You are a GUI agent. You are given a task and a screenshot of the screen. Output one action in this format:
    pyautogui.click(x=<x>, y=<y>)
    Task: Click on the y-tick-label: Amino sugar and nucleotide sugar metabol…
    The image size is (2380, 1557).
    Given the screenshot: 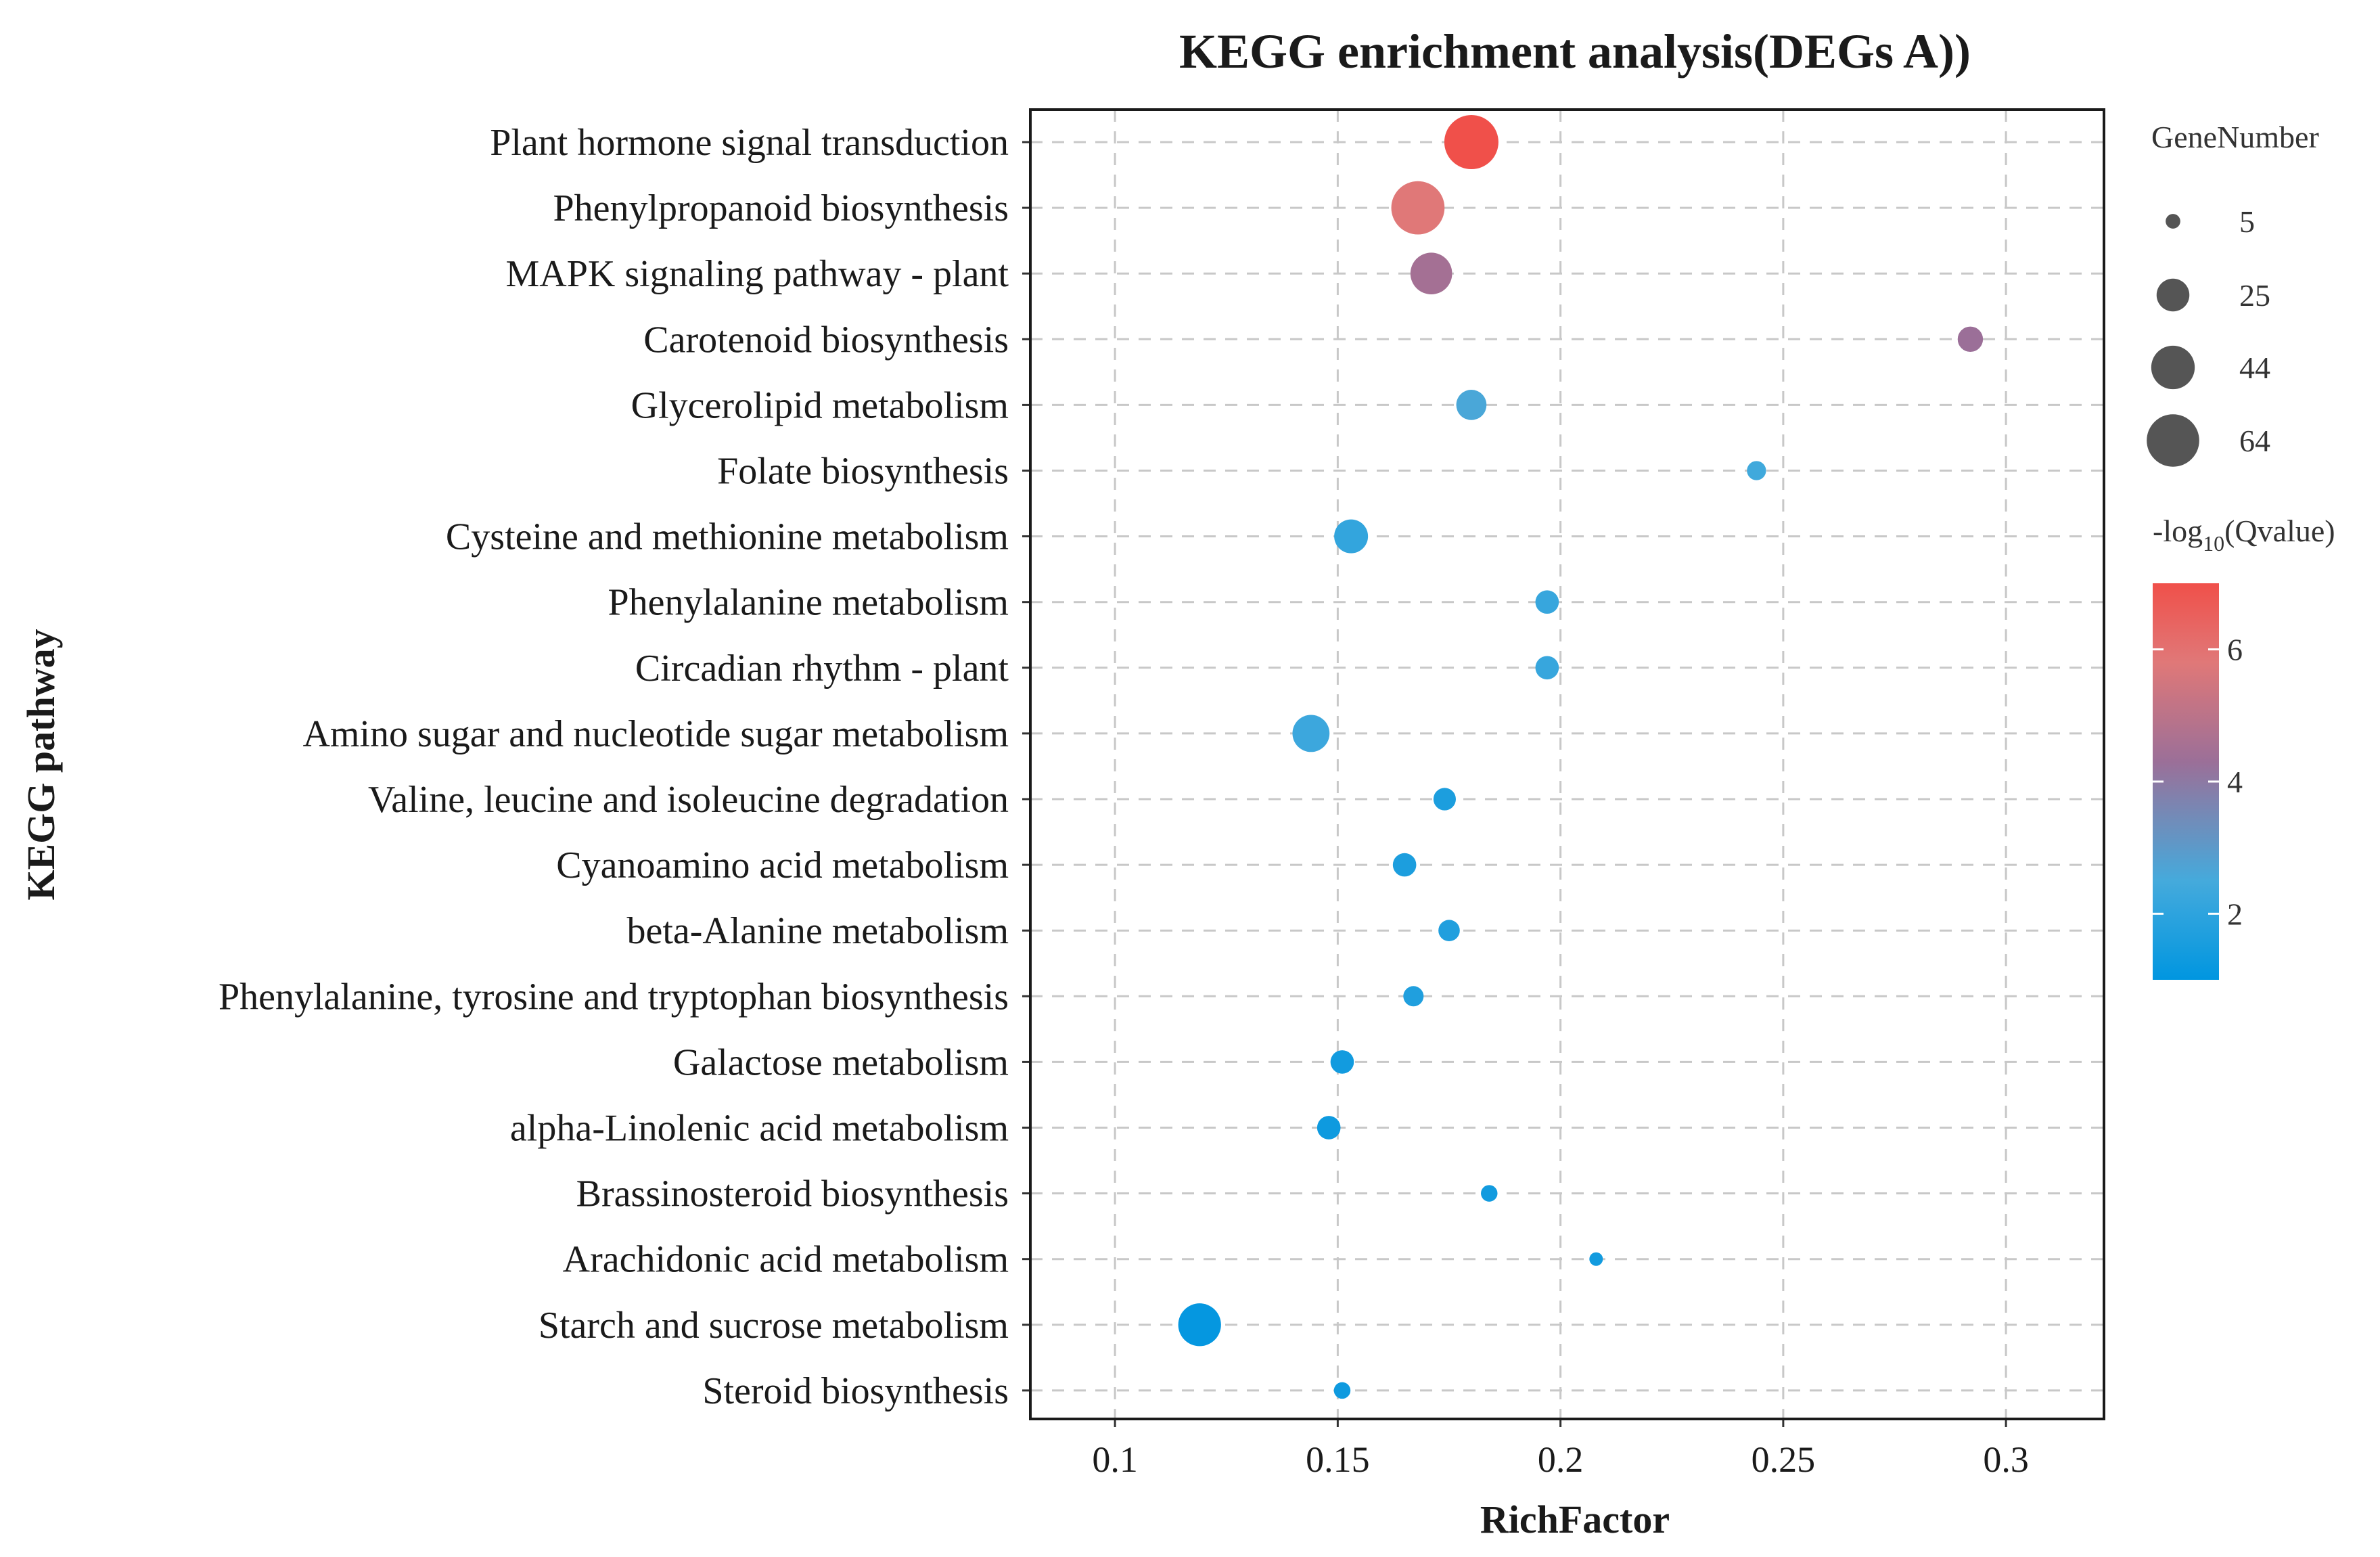 What is the action you would take?
    pyautogui.click(x=655, y=734)
    